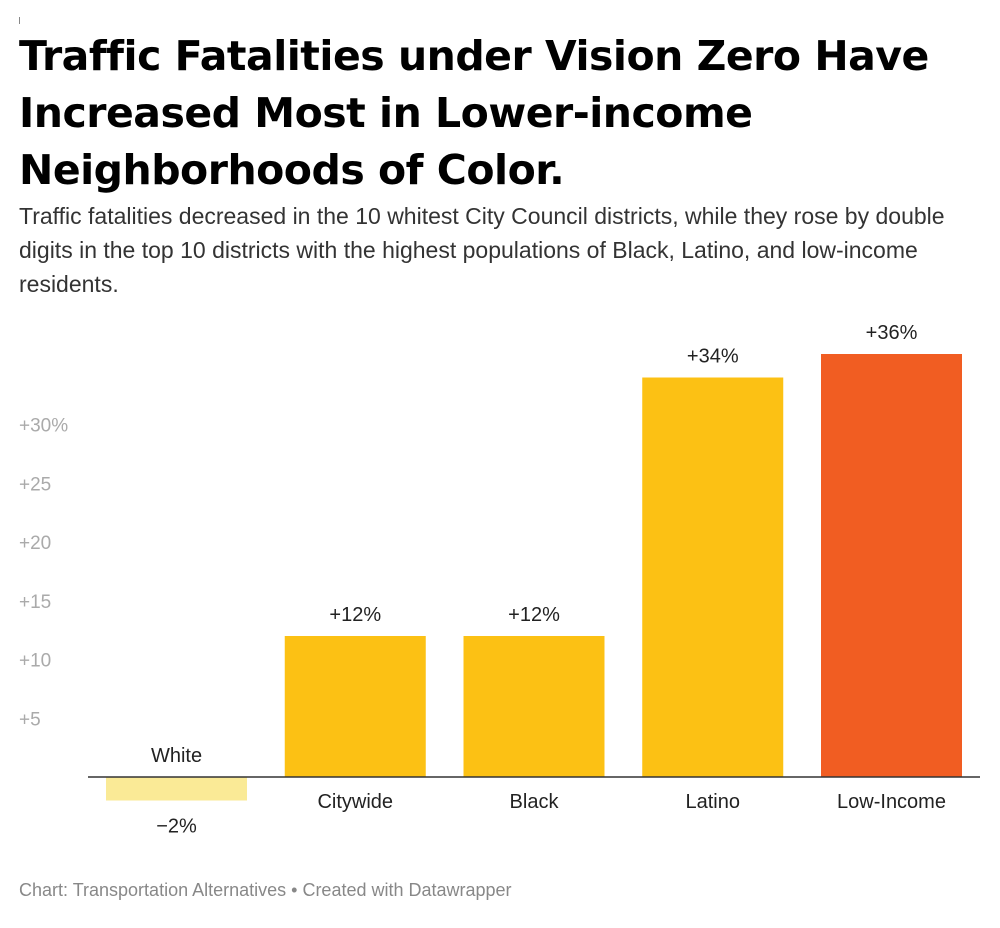 This screenshot has width=1000, height=928. What do you see at coordinates (713, 357) in the screenshot?
I see `value-label: +34%` at bounding box center [713, 357].